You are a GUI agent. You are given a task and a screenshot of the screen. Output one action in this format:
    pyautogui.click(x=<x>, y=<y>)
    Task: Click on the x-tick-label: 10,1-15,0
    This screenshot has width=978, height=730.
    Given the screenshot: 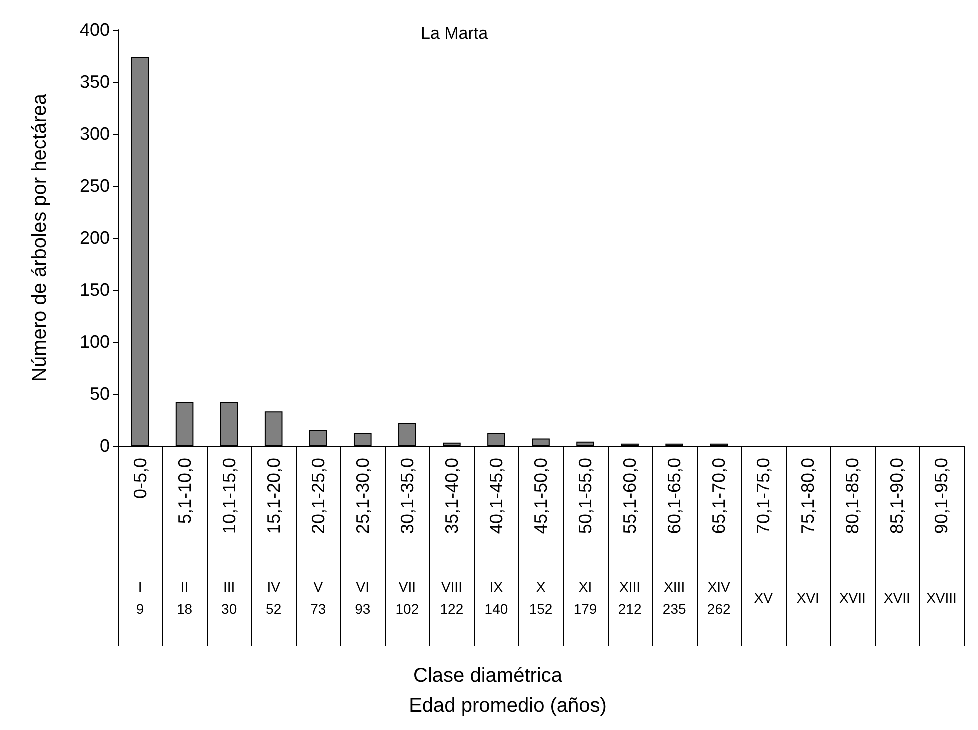 What is the action you would take?
    pyautogui.click(x=229, y=496)
    